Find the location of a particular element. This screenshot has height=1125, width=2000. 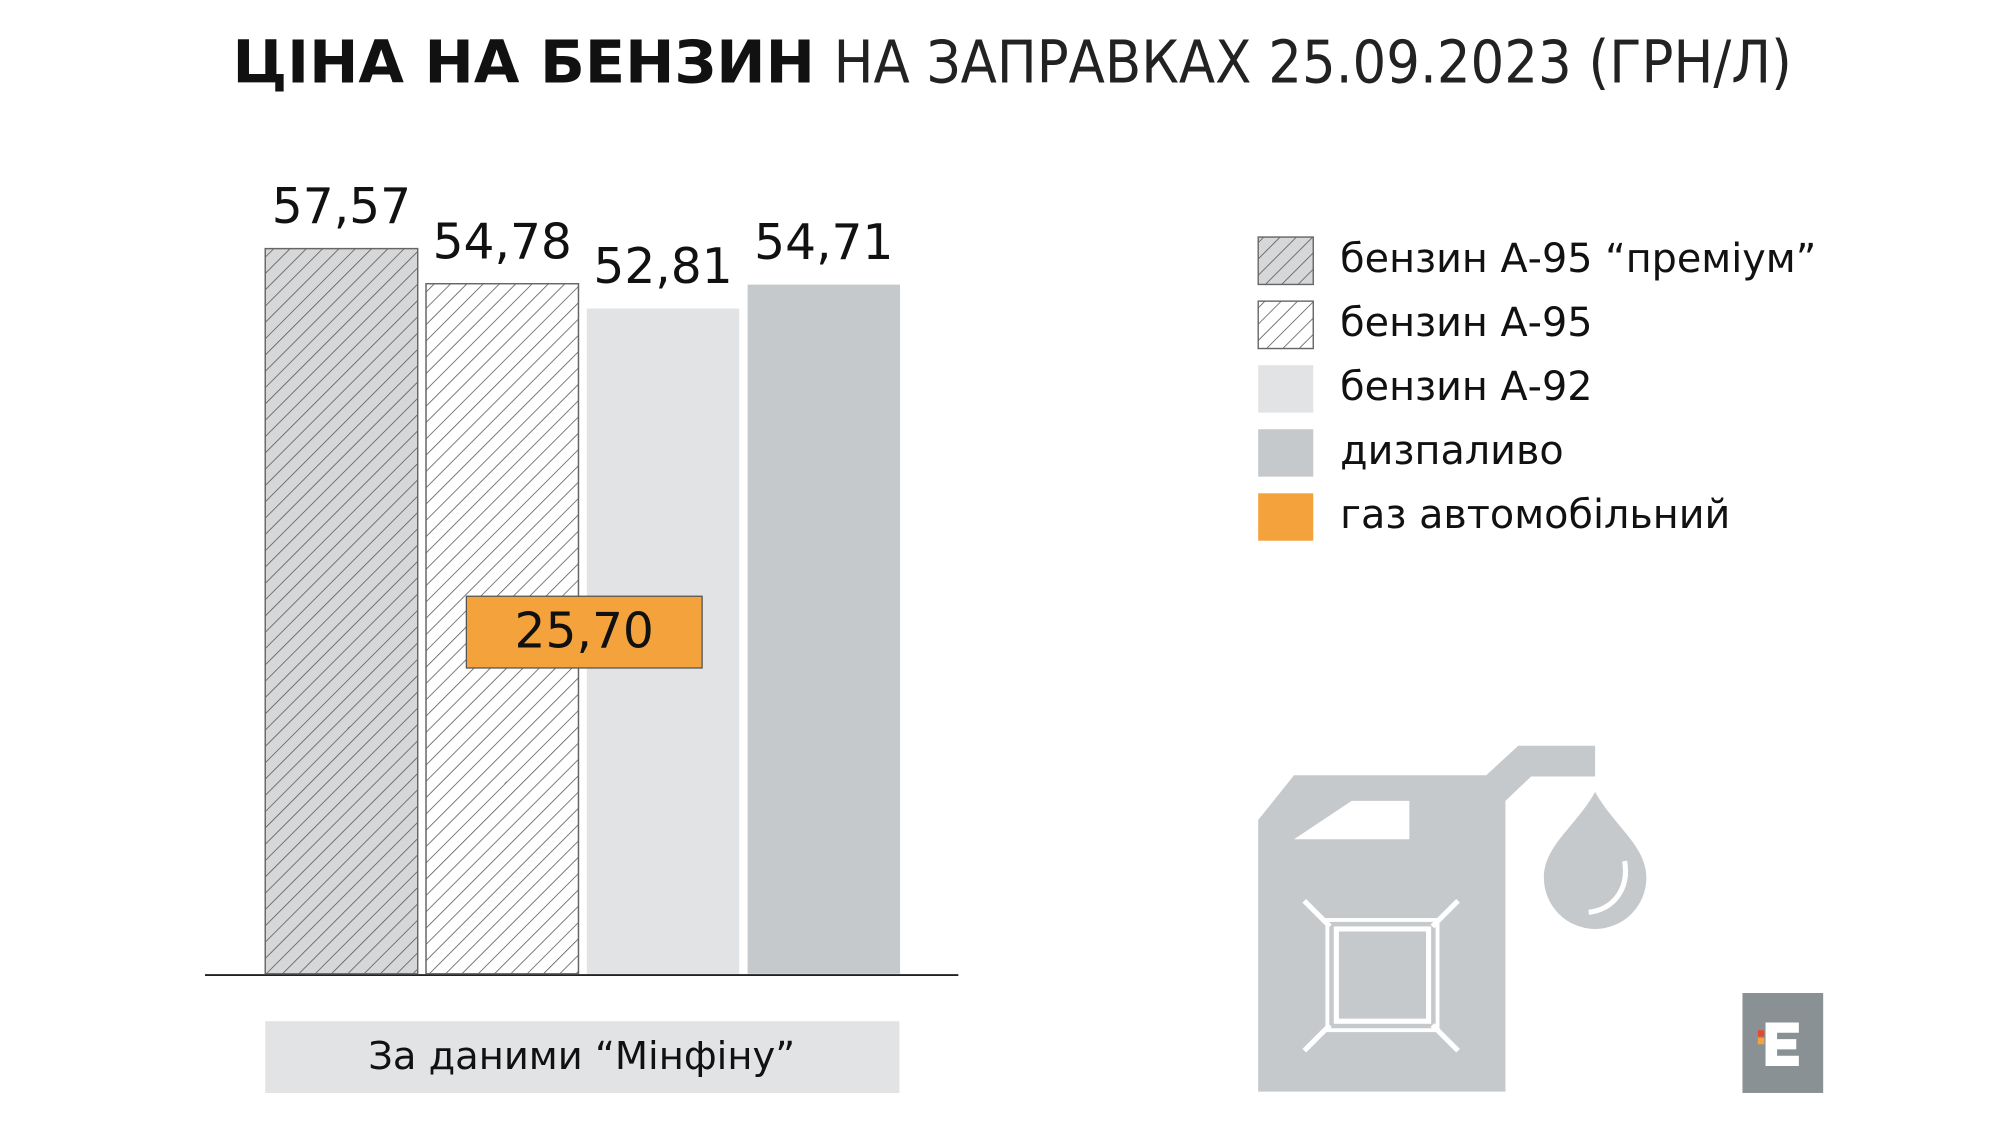

source-box is located at coordinates (582, 1057).